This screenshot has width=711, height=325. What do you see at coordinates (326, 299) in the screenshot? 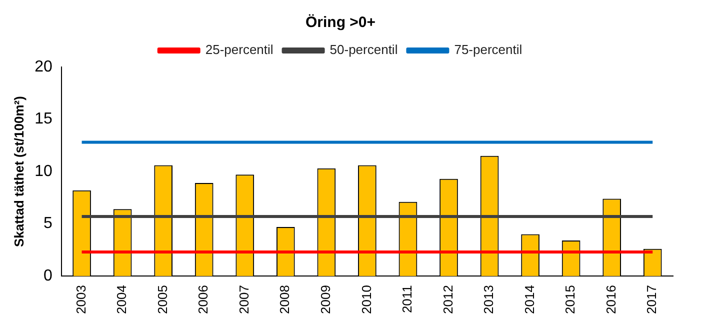
I see `x-tick-label: 2009` at bounding box center [326, 299].